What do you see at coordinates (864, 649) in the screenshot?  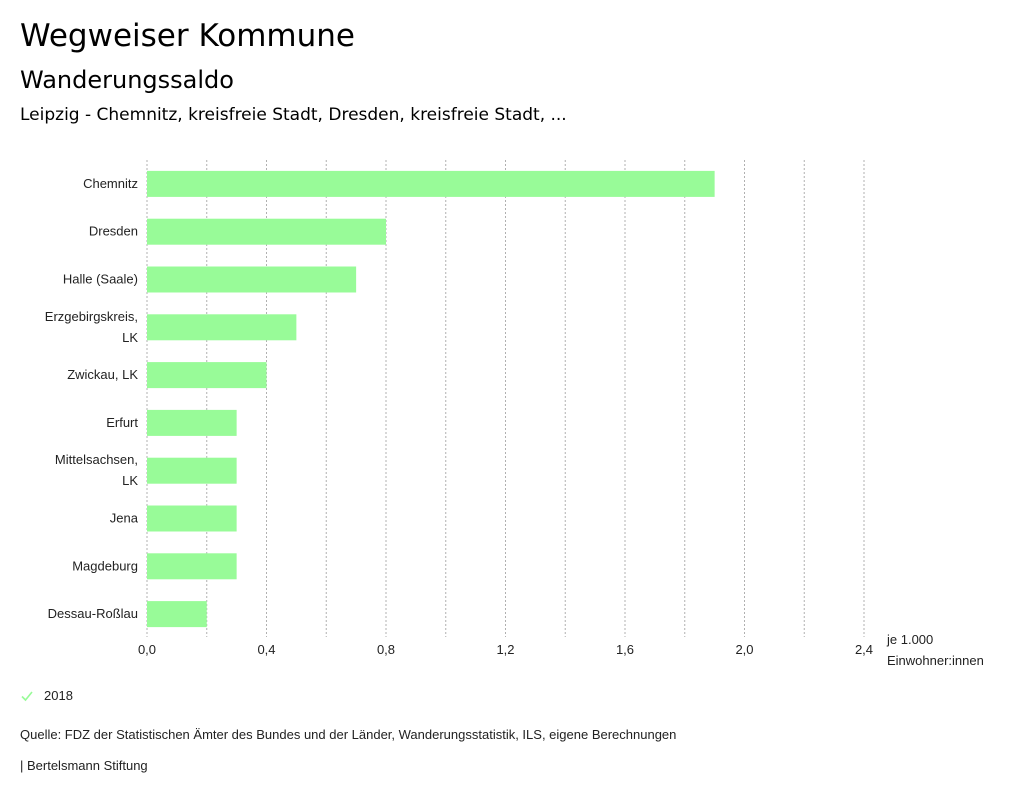 I see `tick-label: 2,4` at bounding box center [864, 649].